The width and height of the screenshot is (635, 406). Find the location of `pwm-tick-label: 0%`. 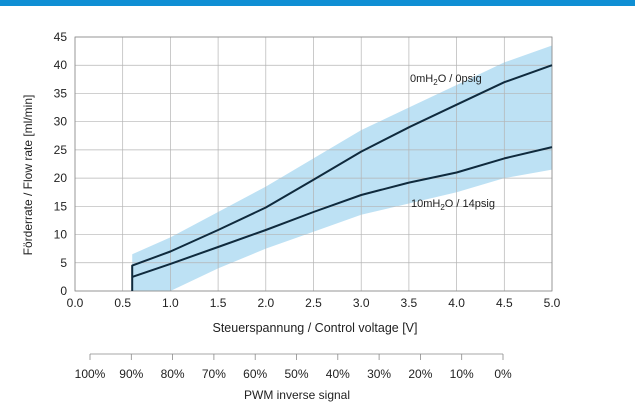

pwm-tick-label: 0% is located at coordinates (503, 374).